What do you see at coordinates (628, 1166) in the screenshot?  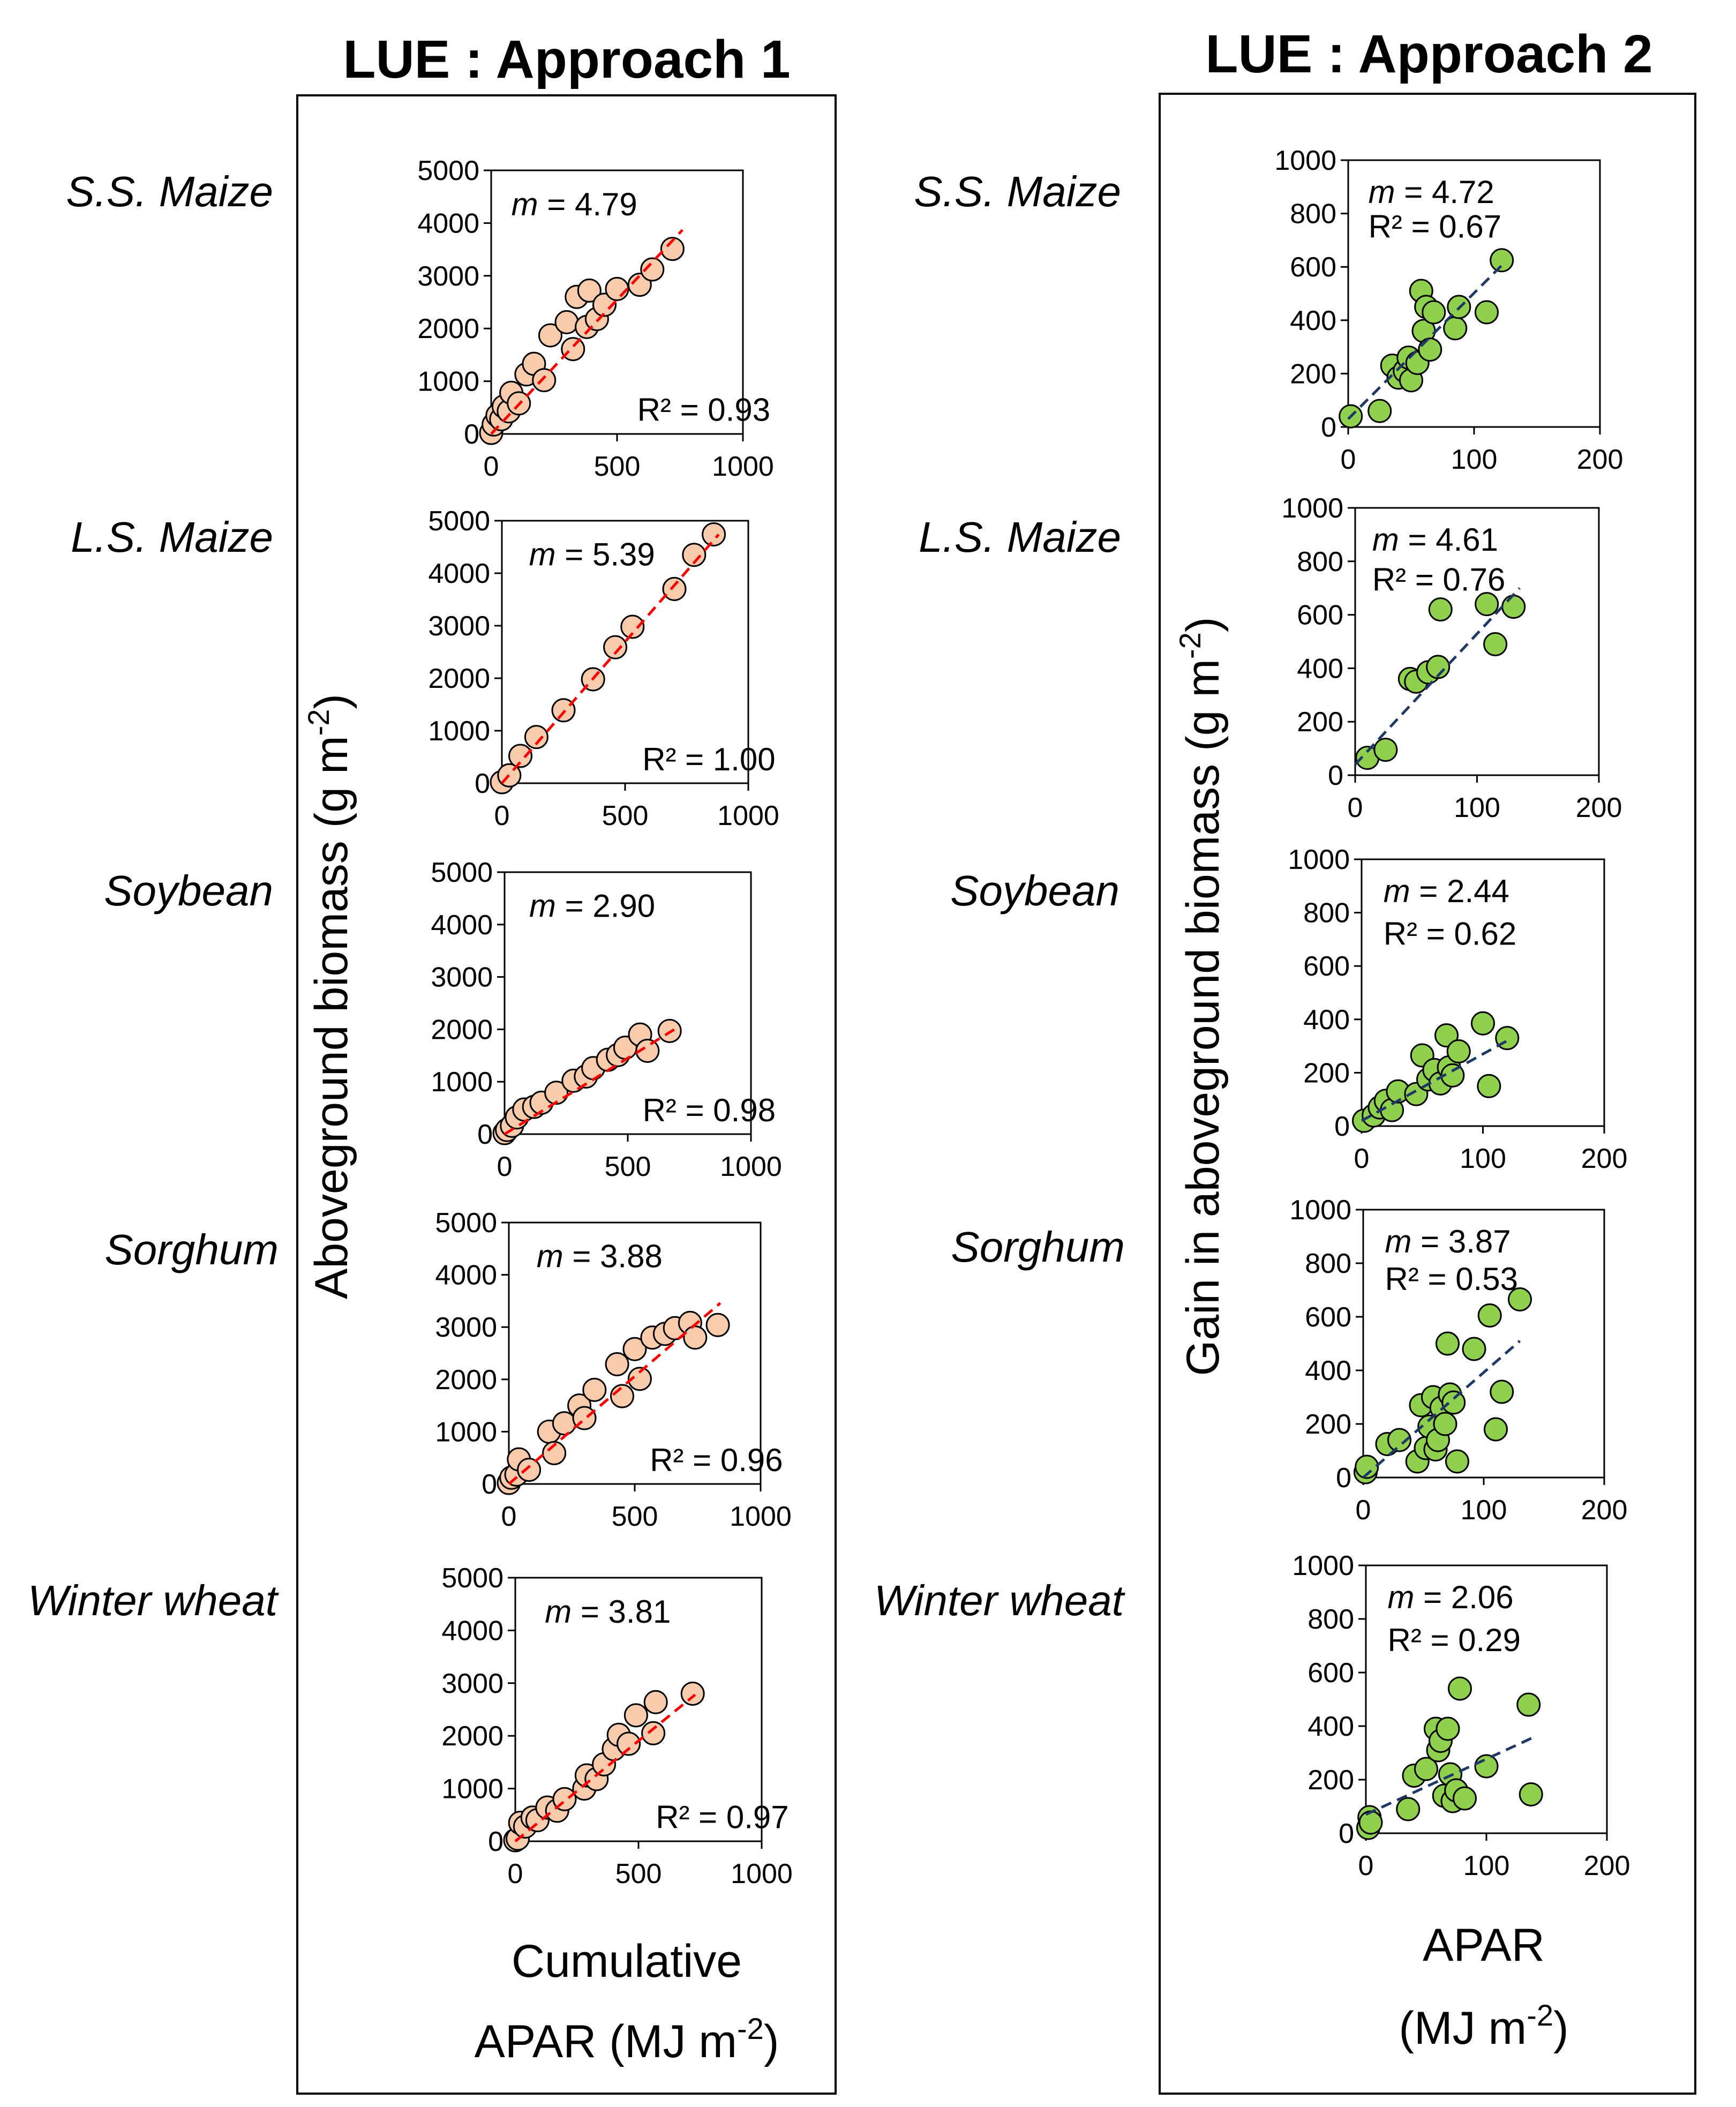 I see `approach1-soybean-x-tick-label: 500` at bounding box center [628, 1166].